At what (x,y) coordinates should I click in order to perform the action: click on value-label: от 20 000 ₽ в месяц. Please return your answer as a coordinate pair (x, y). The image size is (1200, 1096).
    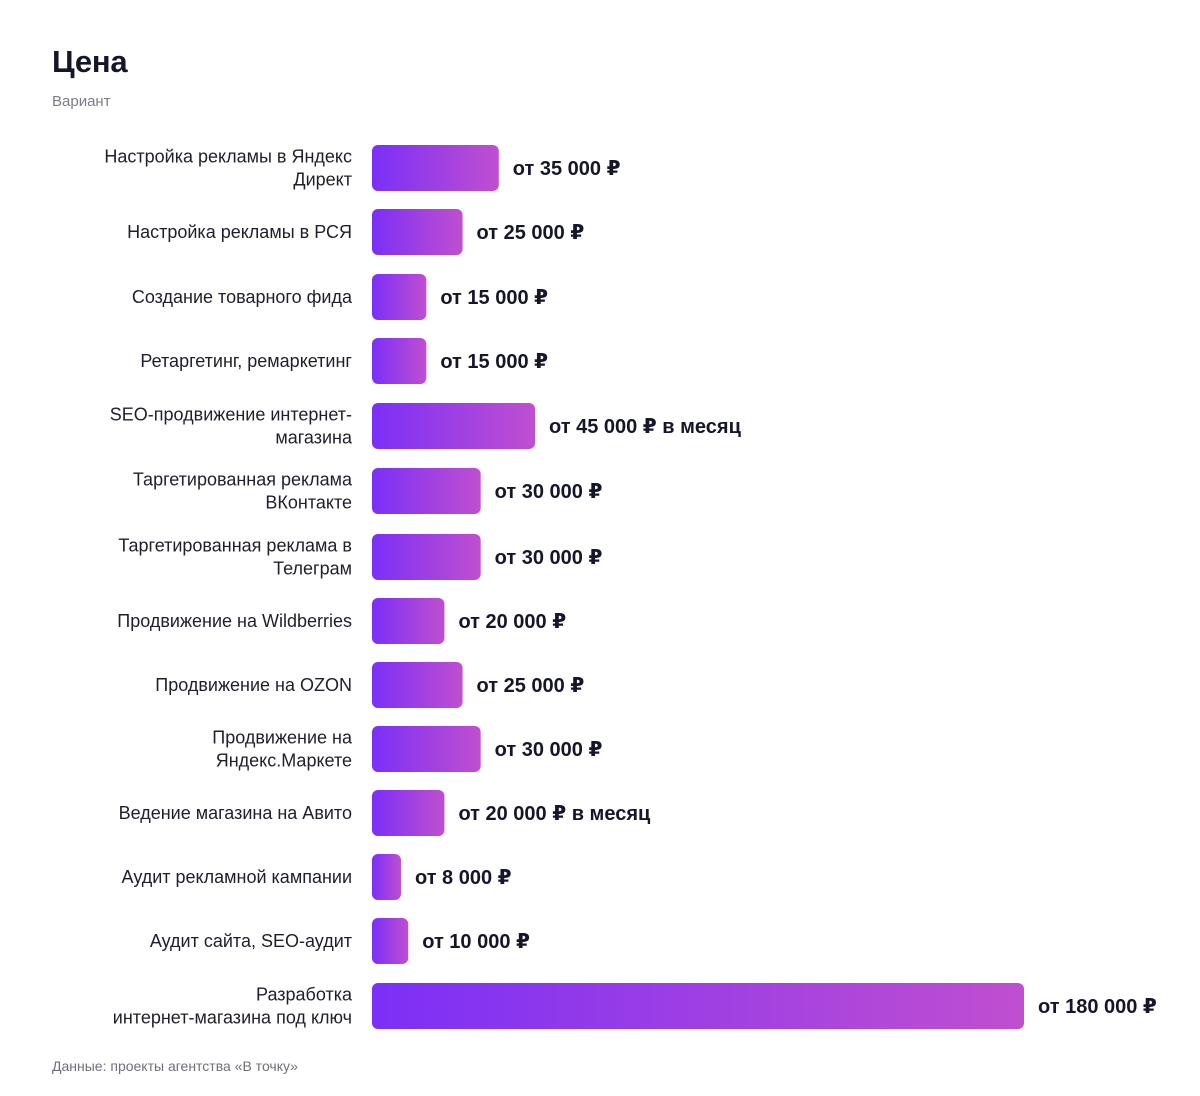
    Looking at the image, I should click on (554, 814).